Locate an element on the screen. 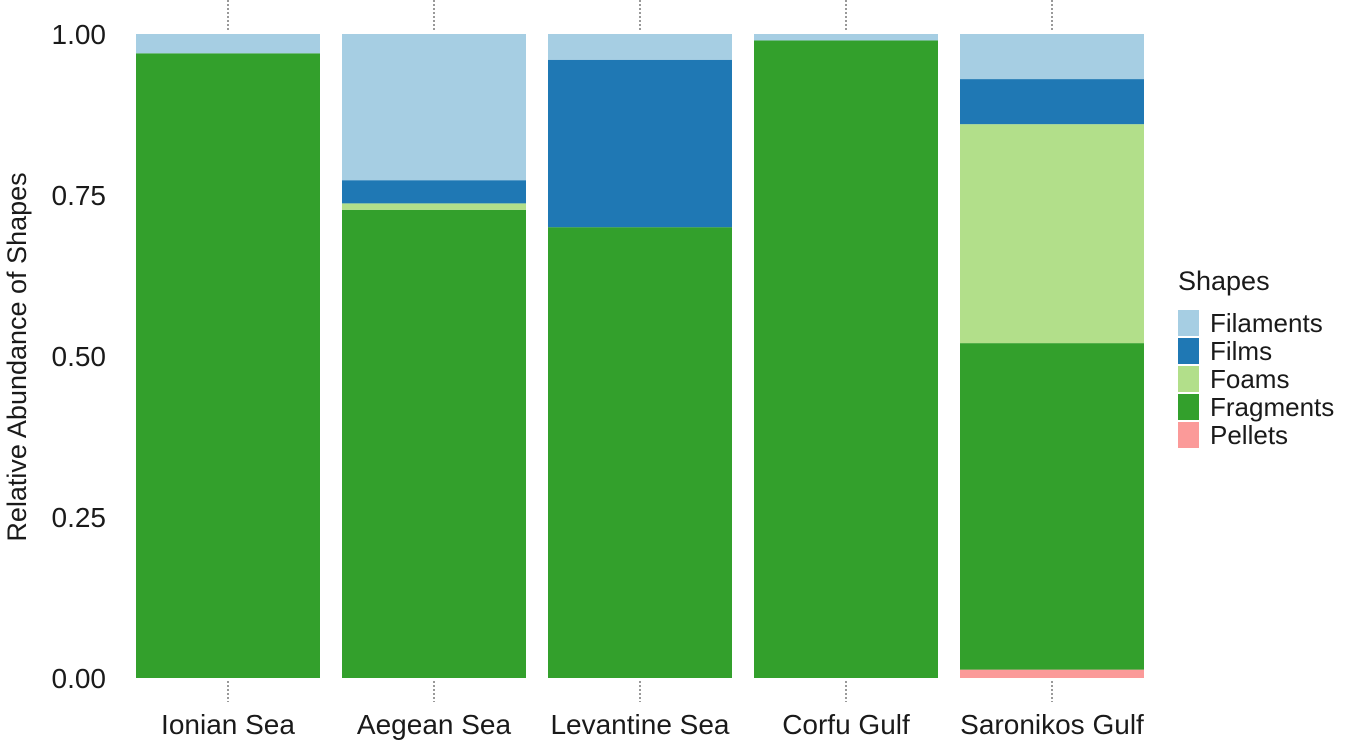 The width and height of the screenshot is (1355, 745). bar-segment-corfu-gulf-filaments is located at coordinates (846, 37).